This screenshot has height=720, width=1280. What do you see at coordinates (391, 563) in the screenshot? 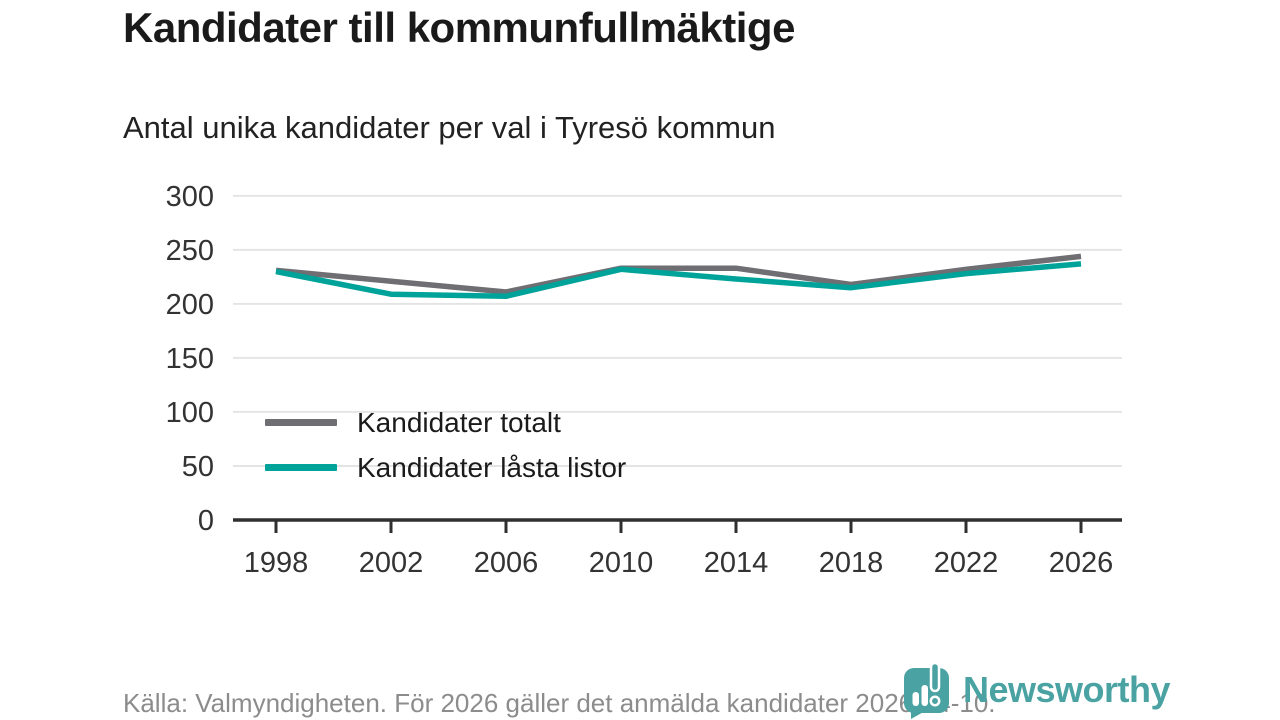
I see `x-axis-tick-label: 2002` at bounding box center [391, 563].